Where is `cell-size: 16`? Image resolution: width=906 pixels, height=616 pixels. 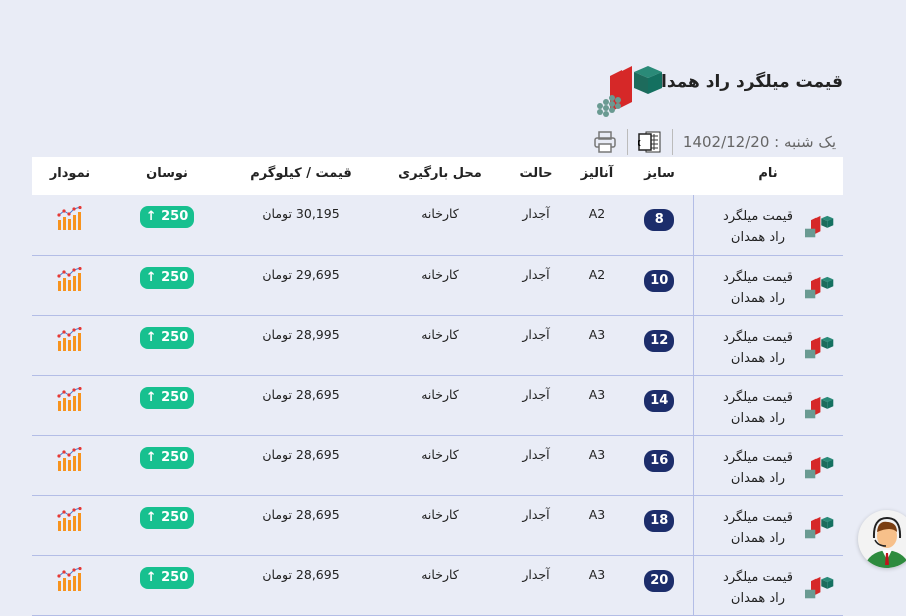
cell-size: 16 is located at coordinates (659, 465).